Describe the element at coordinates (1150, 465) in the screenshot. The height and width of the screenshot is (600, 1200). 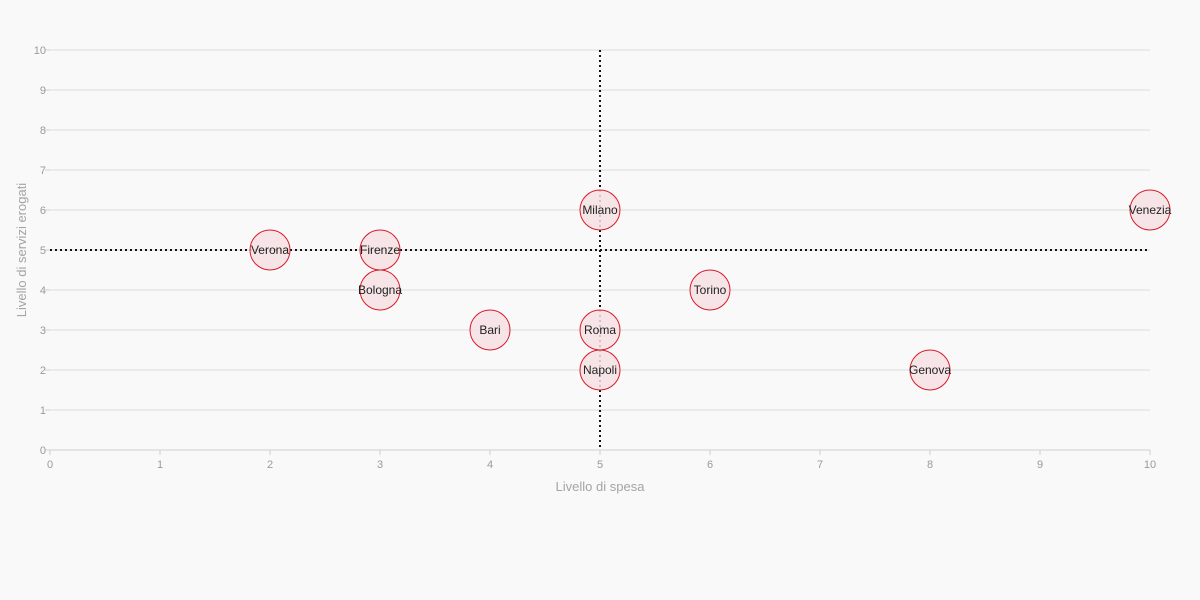
I see `x-tick-label: 10` at that location.